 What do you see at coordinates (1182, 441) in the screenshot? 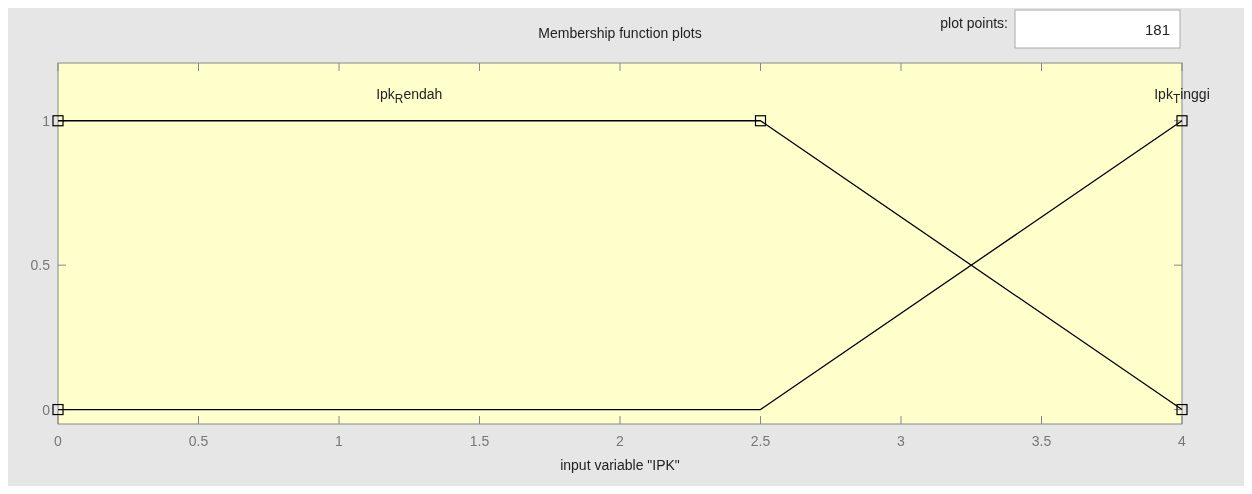
I see `x-tick-label: 4` at bounding box center [1182, 441].